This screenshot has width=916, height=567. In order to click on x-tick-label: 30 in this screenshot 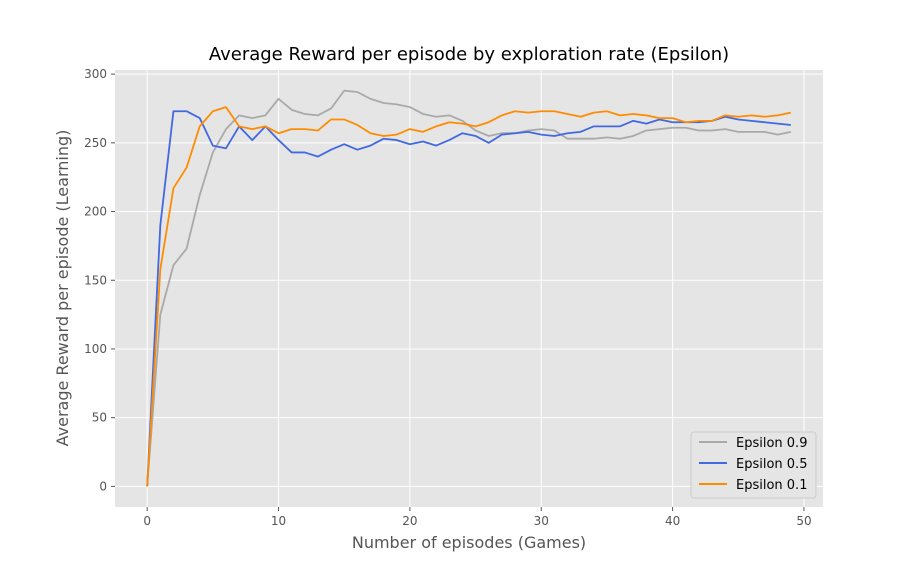, I will do `click(541, 521)`.